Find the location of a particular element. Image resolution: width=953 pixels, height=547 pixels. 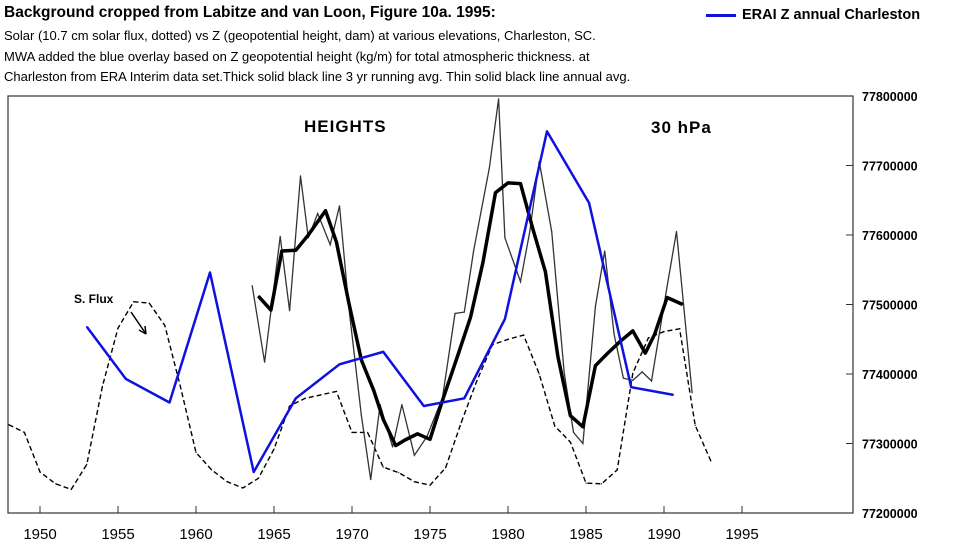

y-tick-label-6: 77800000 is located at coordinates (890, 97).